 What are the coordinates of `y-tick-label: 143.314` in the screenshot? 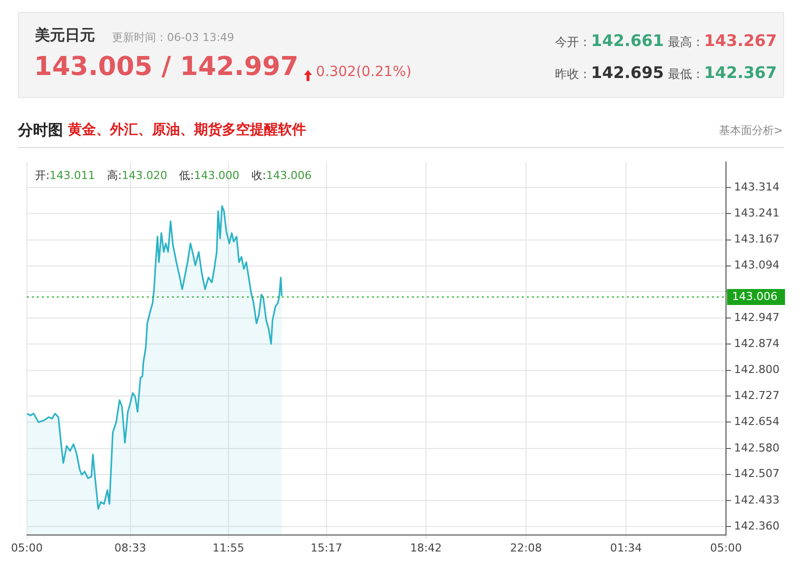 It's located at (757, 187).